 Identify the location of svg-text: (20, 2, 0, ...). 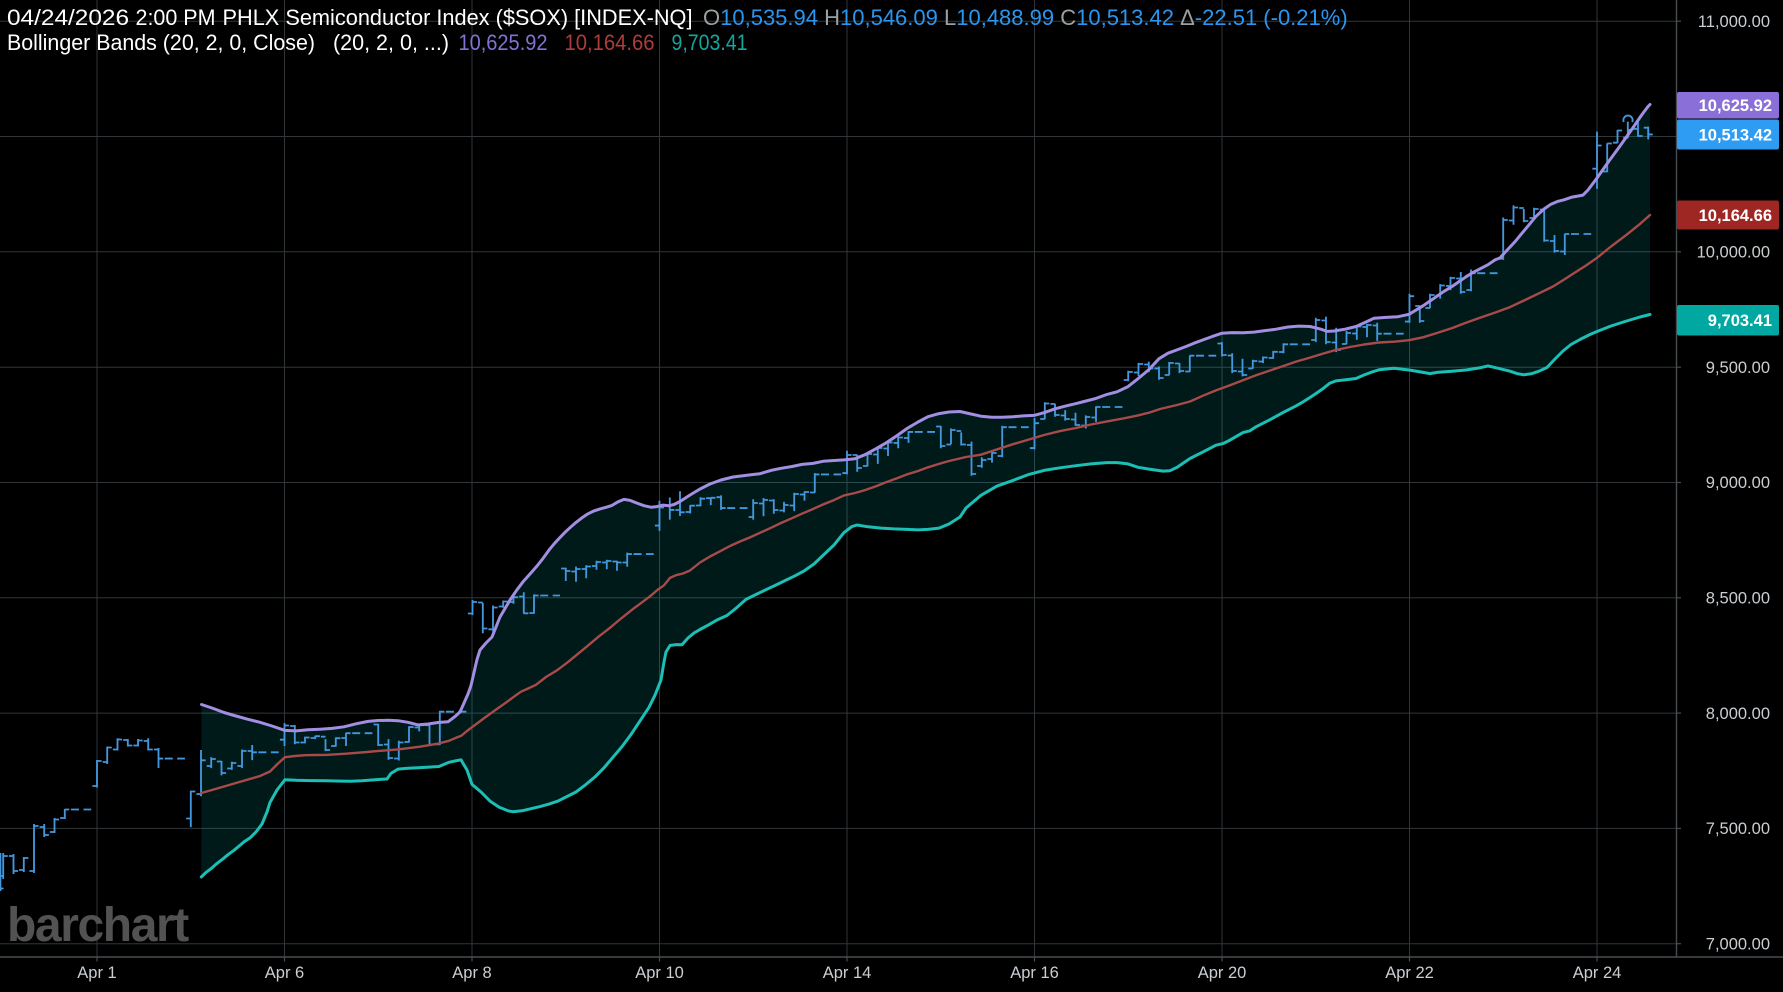
(391, 42).